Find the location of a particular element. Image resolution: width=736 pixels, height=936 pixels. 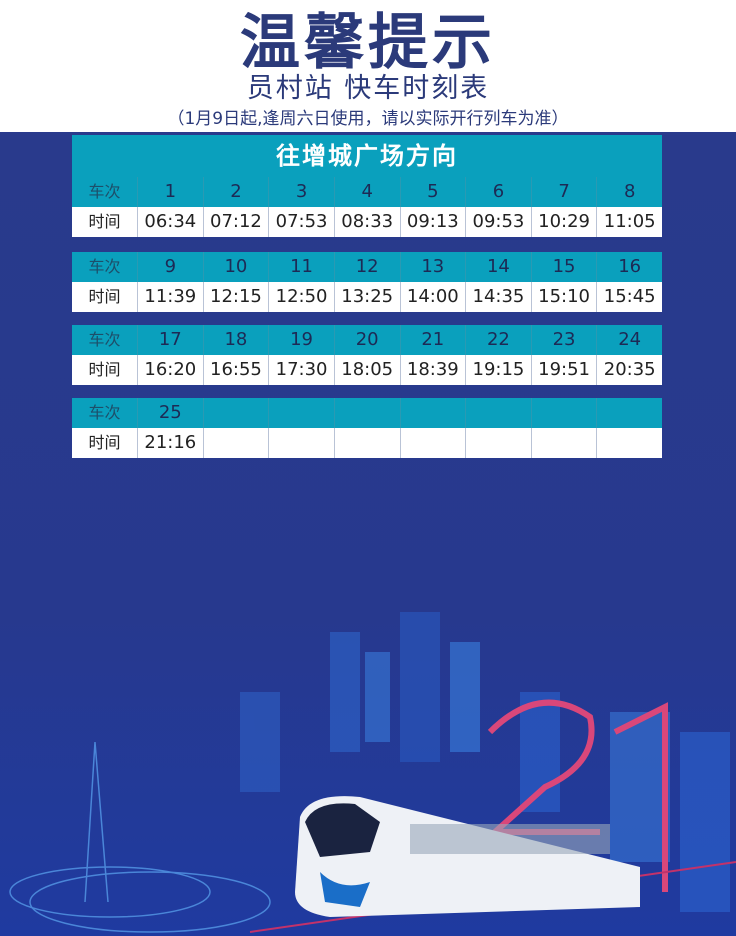

departure-time: 07:12 is located at coordinates (235, 222).